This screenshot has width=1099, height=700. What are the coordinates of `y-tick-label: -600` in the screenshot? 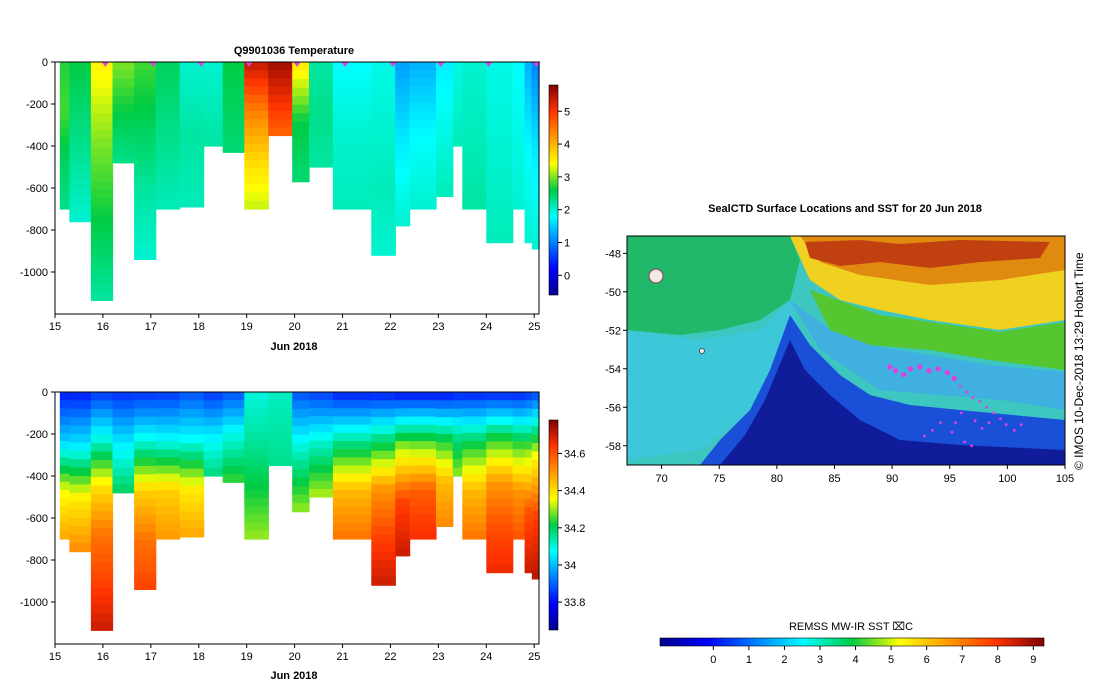 It's located at (37, 519).